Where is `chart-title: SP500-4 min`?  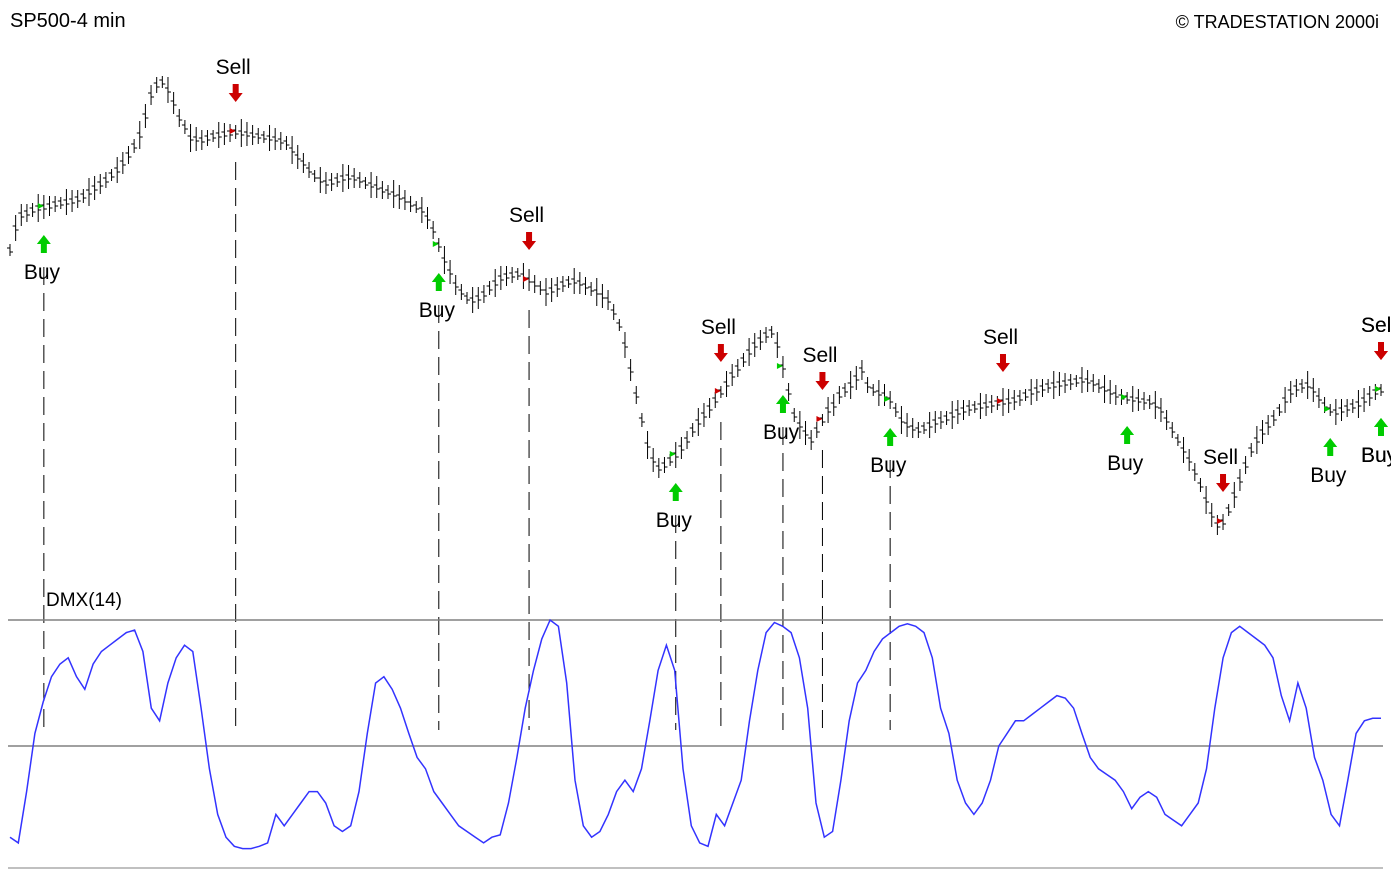 chart-title: SP500-4 min is located at coordinates (68, 21).